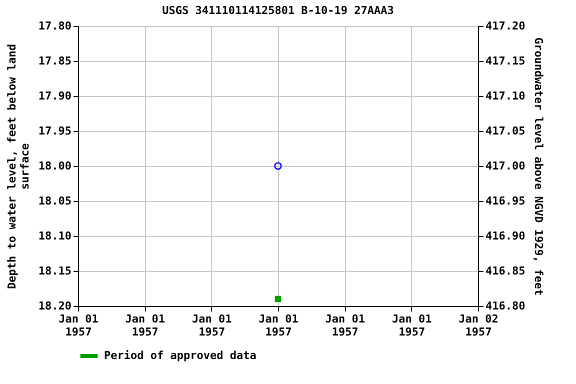 This screenshot has height=384, width=576. I want to click on legend-label: Period of approved data, so click(180, 355).